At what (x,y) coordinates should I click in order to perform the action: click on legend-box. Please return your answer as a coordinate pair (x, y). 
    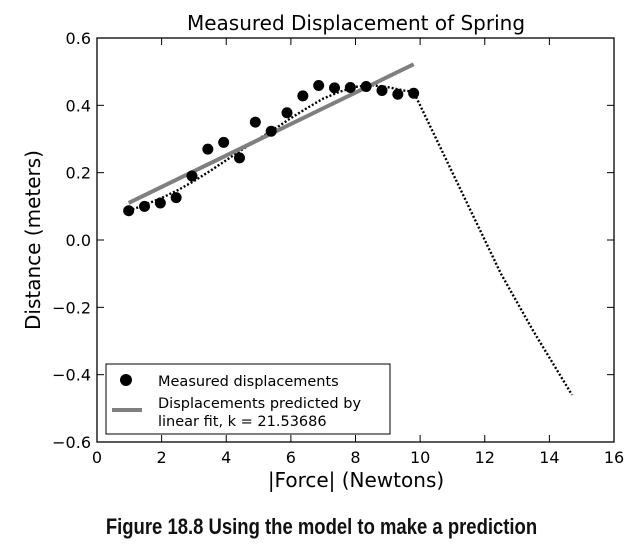
    Looking at the image, I should click on (248, 399).